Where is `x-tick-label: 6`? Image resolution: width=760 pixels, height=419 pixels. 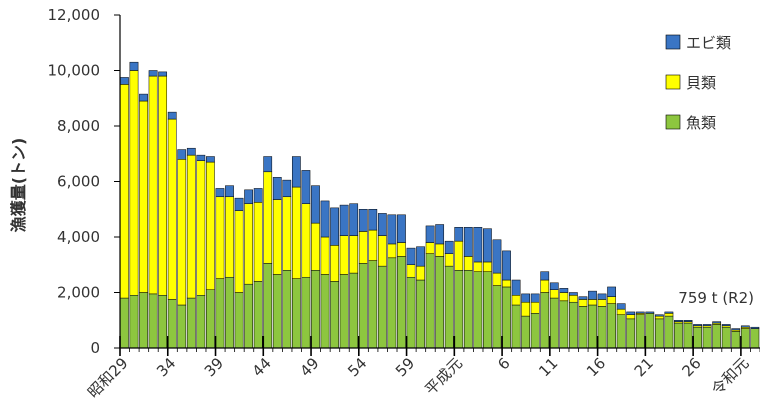
x-tick-label: 6 is located at coordinates (503, 363).